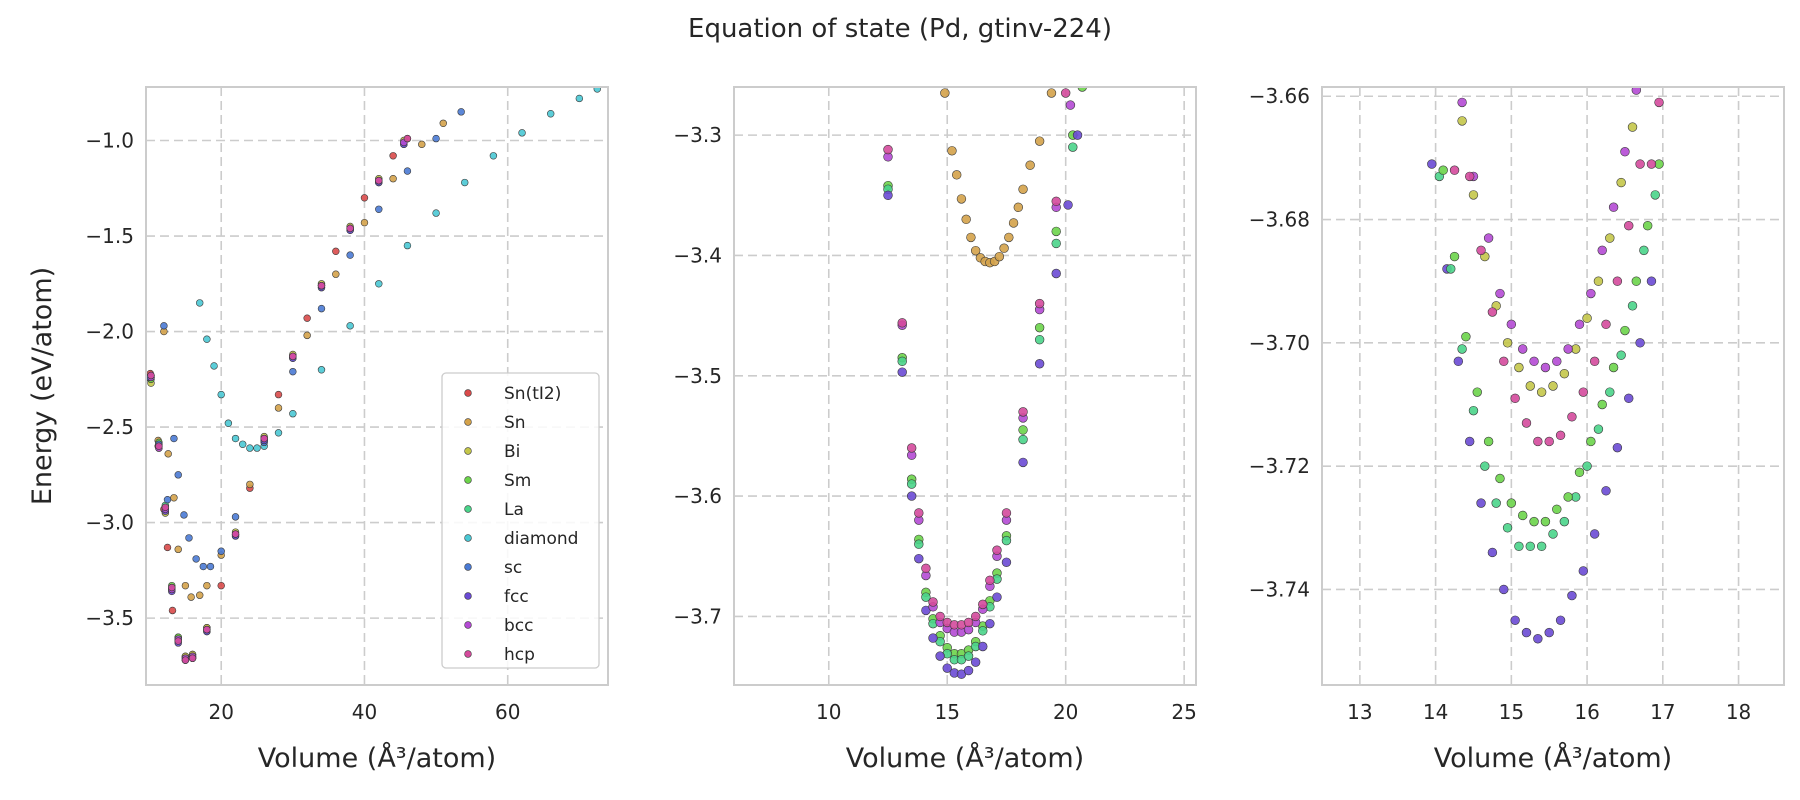 The height and width of the screenshot is (800, 1800). What do you see at coordinates (517, 481) in the screenshot?
I see `legend-label: Sm` at bounding box center [517, 481].